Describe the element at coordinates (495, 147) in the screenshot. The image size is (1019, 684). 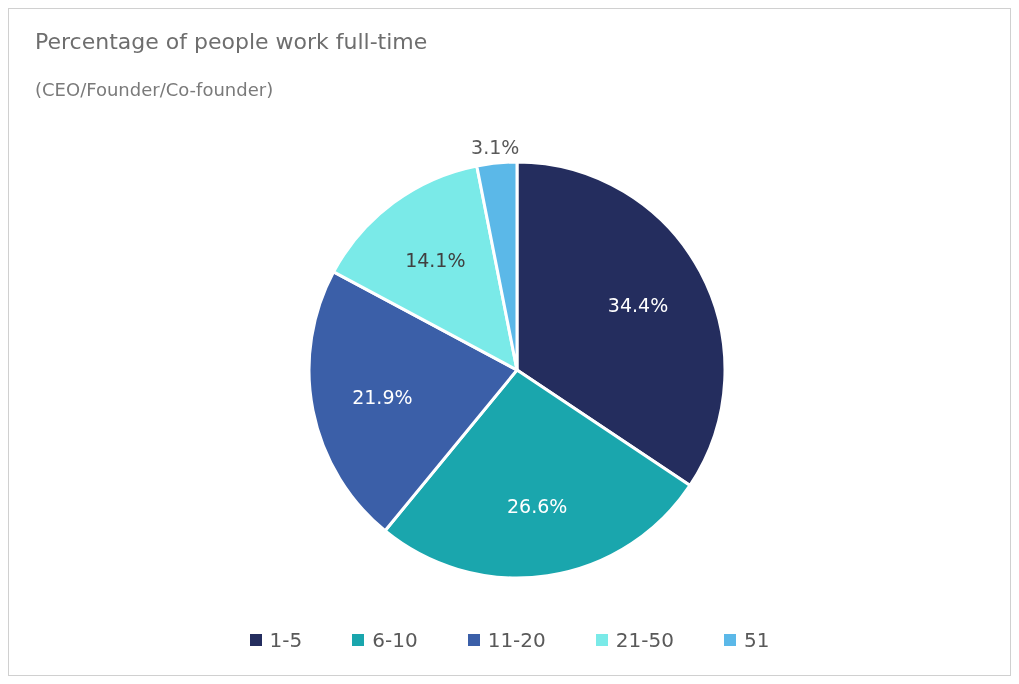
I see `data-label: 3.1%` at that location.